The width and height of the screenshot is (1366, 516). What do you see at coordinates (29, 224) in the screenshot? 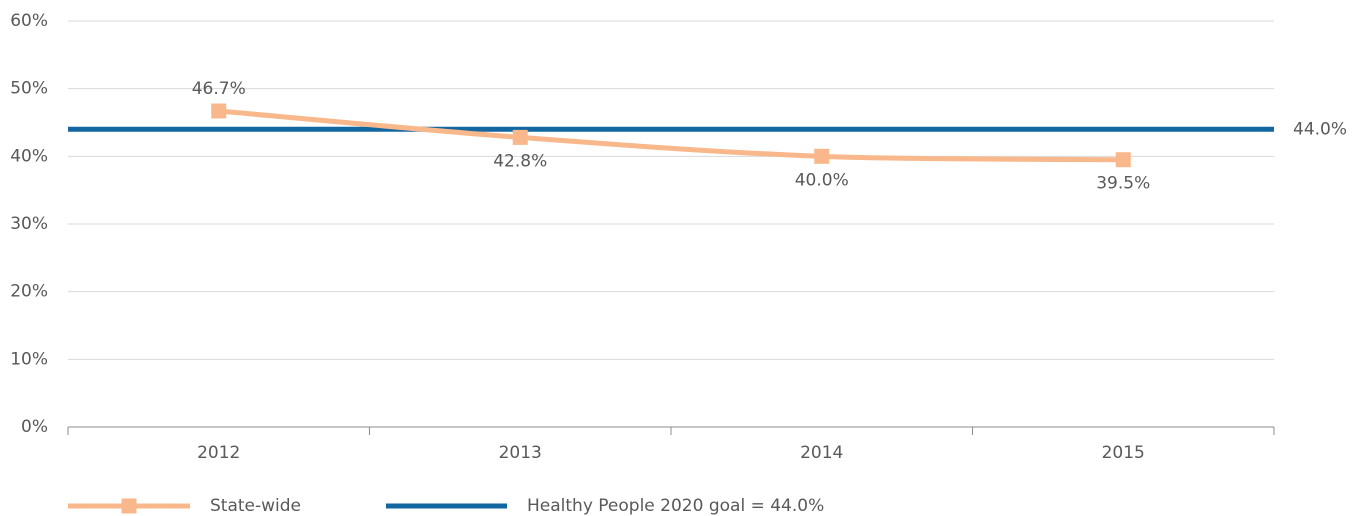
I see `y-tick-label: 30%` at bounding box center [29, 224].